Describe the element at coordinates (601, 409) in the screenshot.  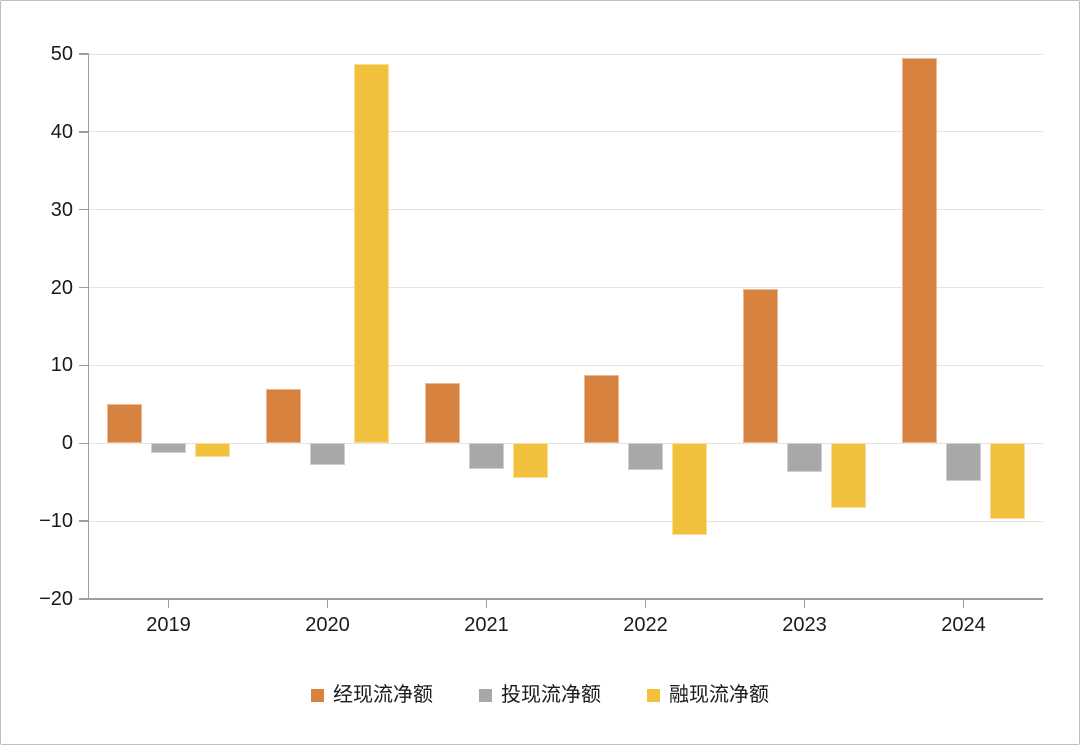
I see `bar-series1-2022` at that location.